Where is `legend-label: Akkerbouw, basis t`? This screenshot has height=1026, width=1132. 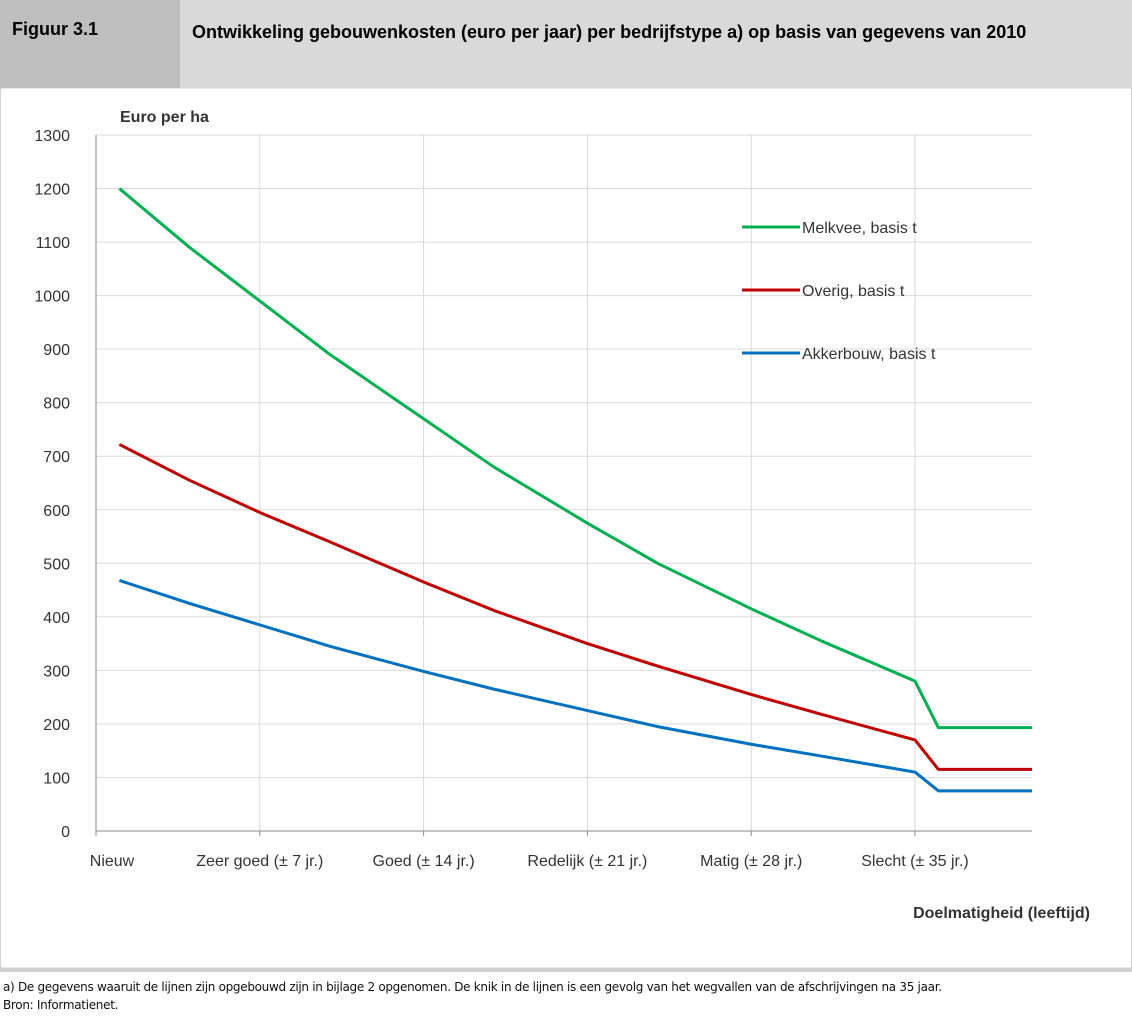
legend-label: Akkerbouw, basis t is located at coordinates (869, 354).